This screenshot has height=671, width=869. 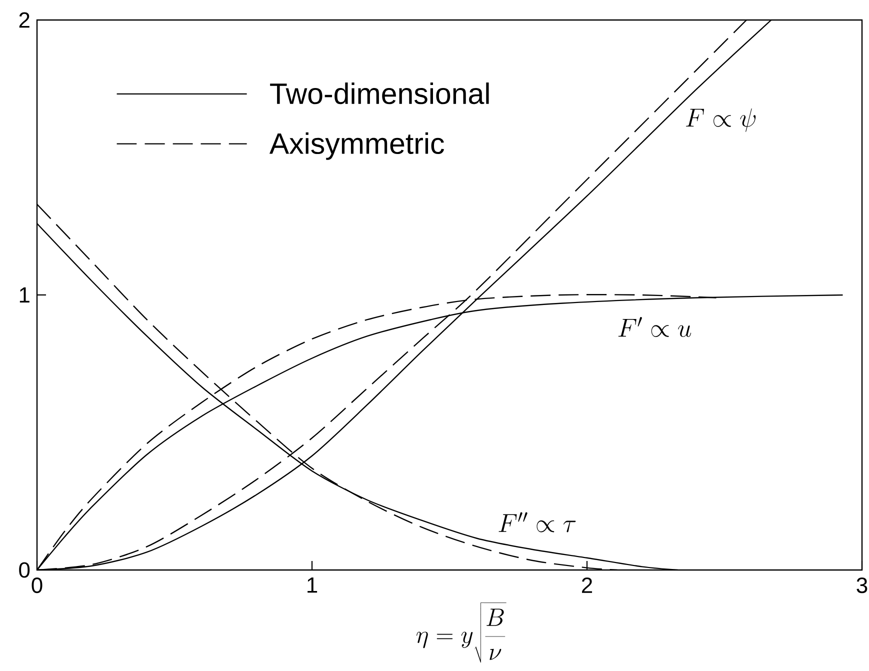 I want to click on x-tick-label: 1, so click(x=313, y=585).